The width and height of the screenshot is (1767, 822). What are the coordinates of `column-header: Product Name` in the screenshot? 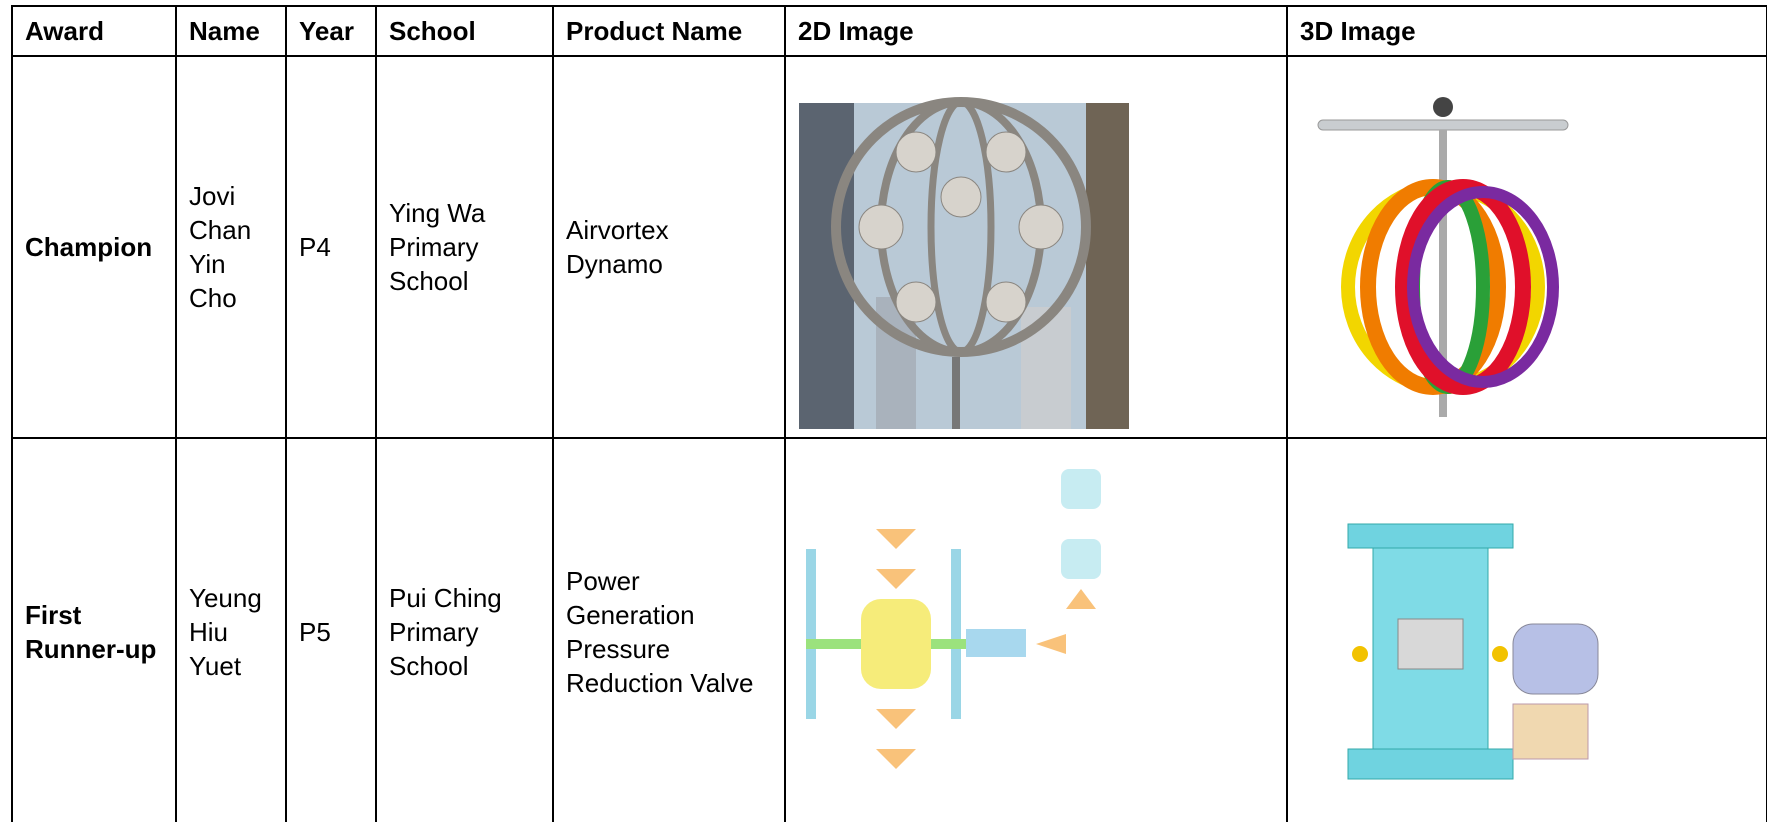 It's located at (669, 31).